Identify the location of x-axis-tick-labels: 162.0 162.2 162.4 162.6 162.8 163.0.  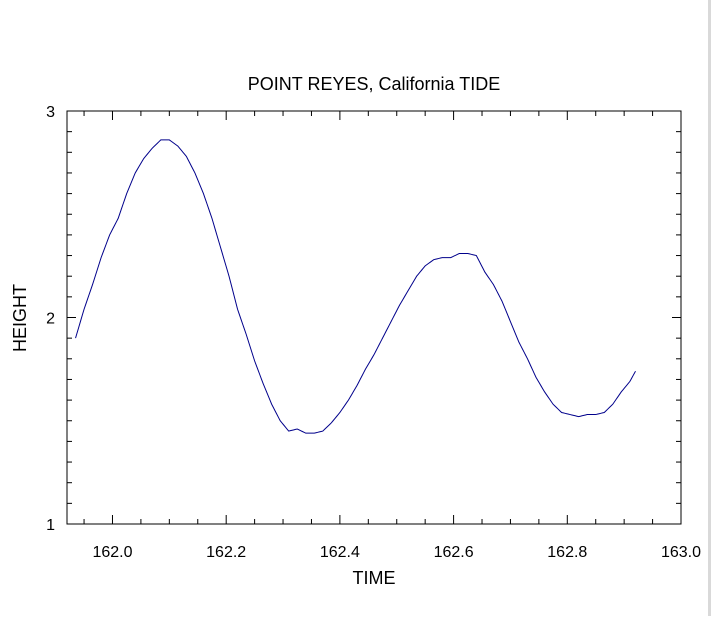
(396, 552).